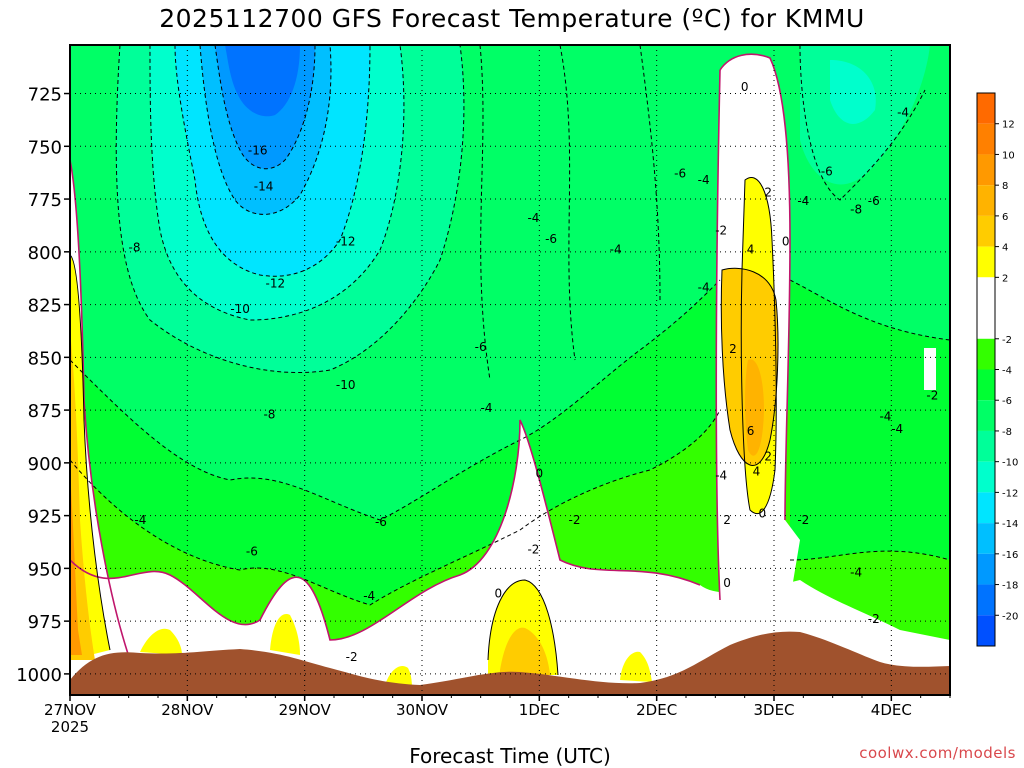  I want to click on contour-label: 6, so click(751, 431).